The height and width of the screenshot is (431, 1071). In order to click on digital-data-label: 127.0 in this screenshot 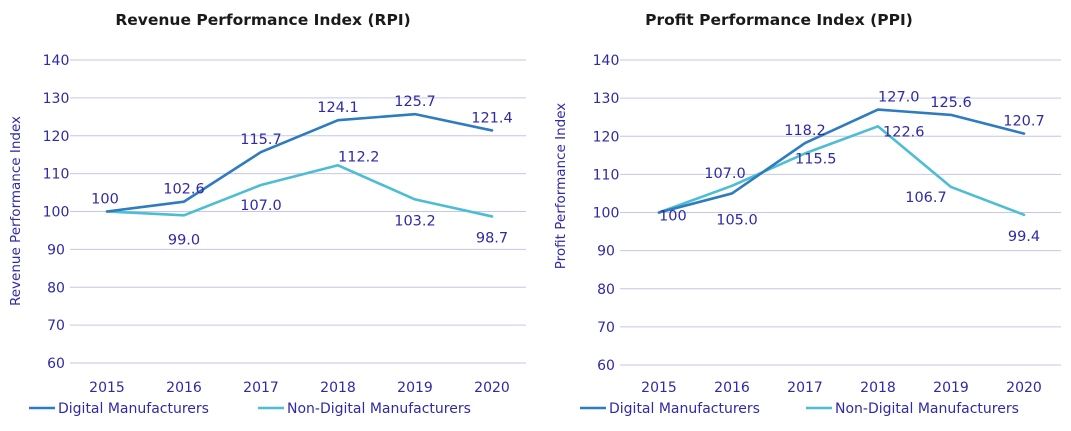, I will do `click(899, 98)`.